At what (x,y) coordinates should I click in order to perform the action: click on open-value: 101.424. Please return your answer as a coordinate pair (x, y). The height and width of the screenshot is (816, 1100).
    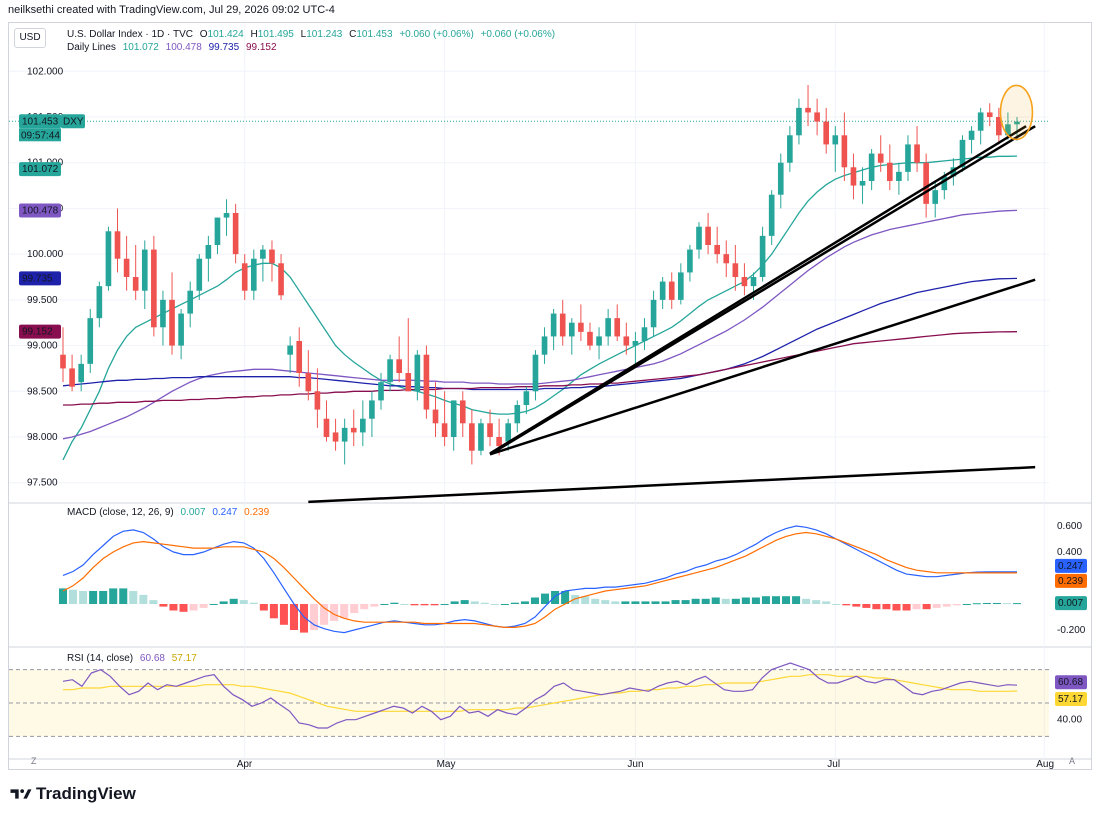
    Looking at the image, I should click on (225, 34).